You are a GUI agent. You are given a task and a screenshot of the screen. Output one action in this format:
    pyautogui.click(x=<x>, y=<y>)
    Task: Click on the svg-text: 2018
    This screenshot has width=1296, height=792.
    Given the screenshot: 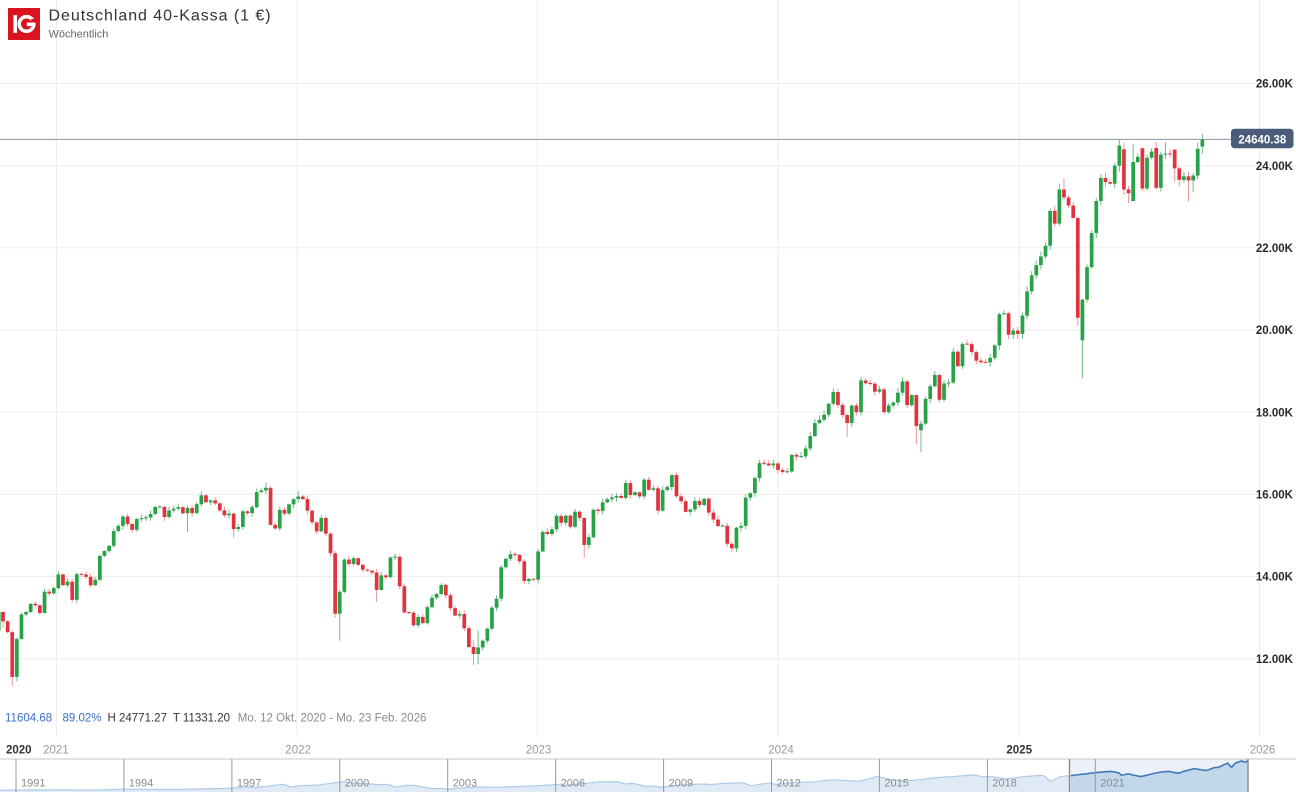 What is the action you would take?
    pyautogui.click(x=1004, y=784)
    